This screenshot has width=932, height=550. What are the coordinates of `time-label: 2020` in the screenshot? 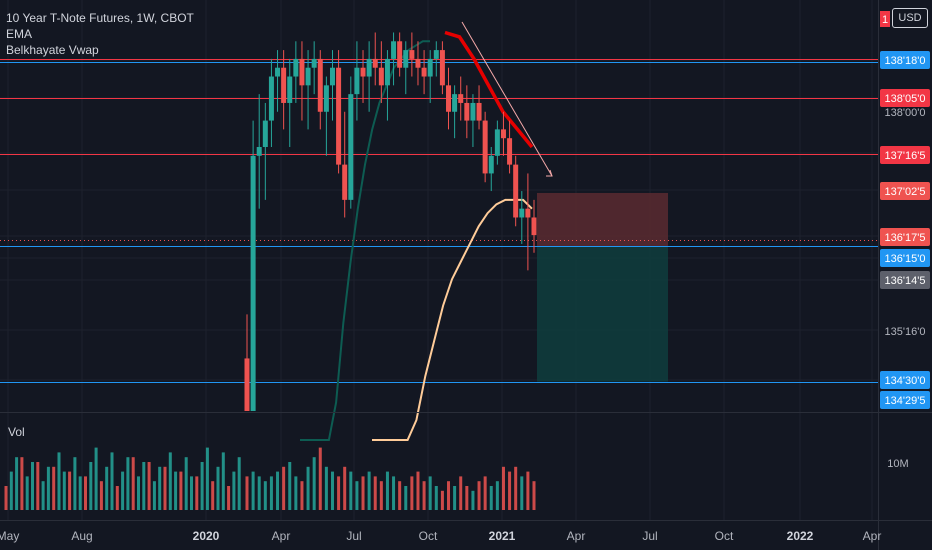 It's located at (206, 536).